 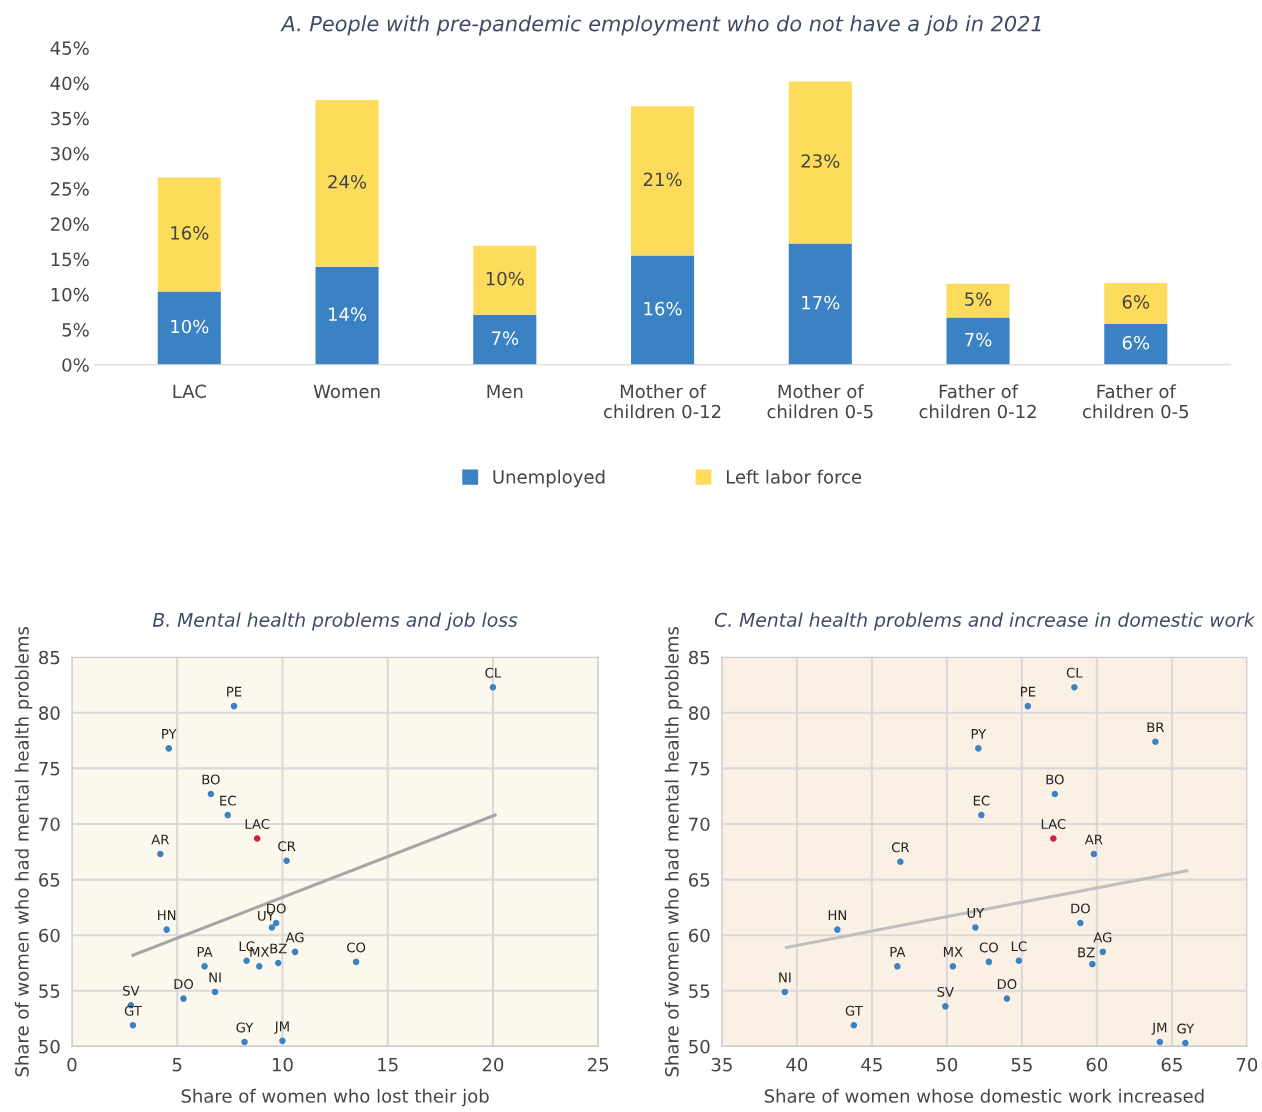 I want to click on y-tick-label: 0%, so click(x=75, y=365).